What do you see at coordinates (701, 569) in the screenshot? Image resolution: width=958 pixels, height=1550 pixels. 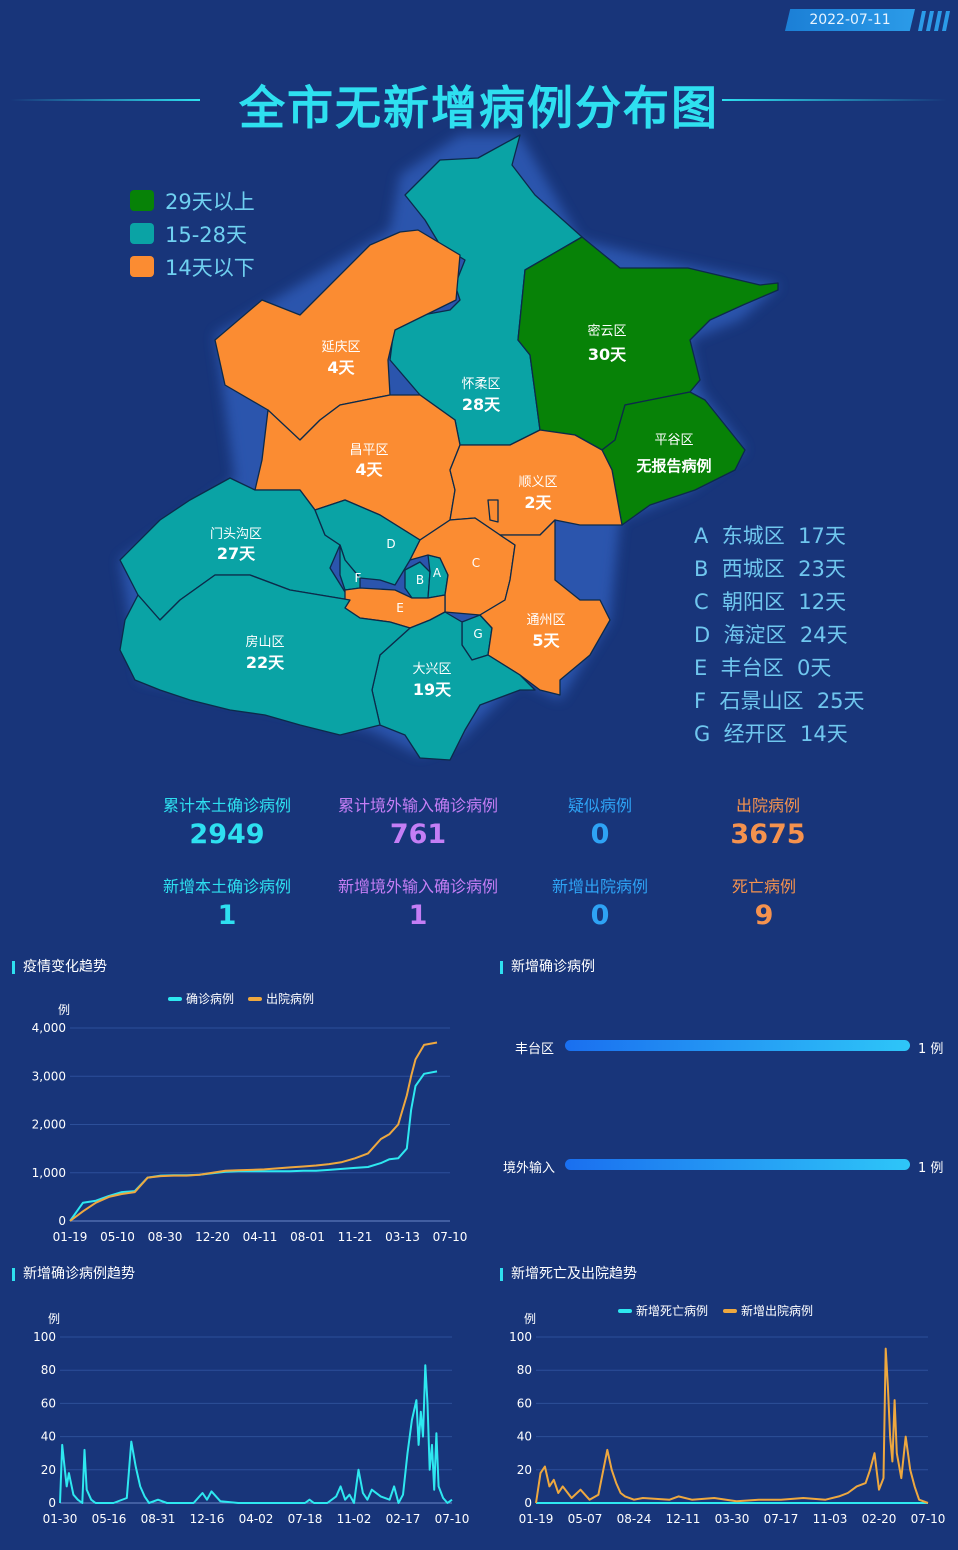 I see `key-letter: B` at bounding box center [701, 569].